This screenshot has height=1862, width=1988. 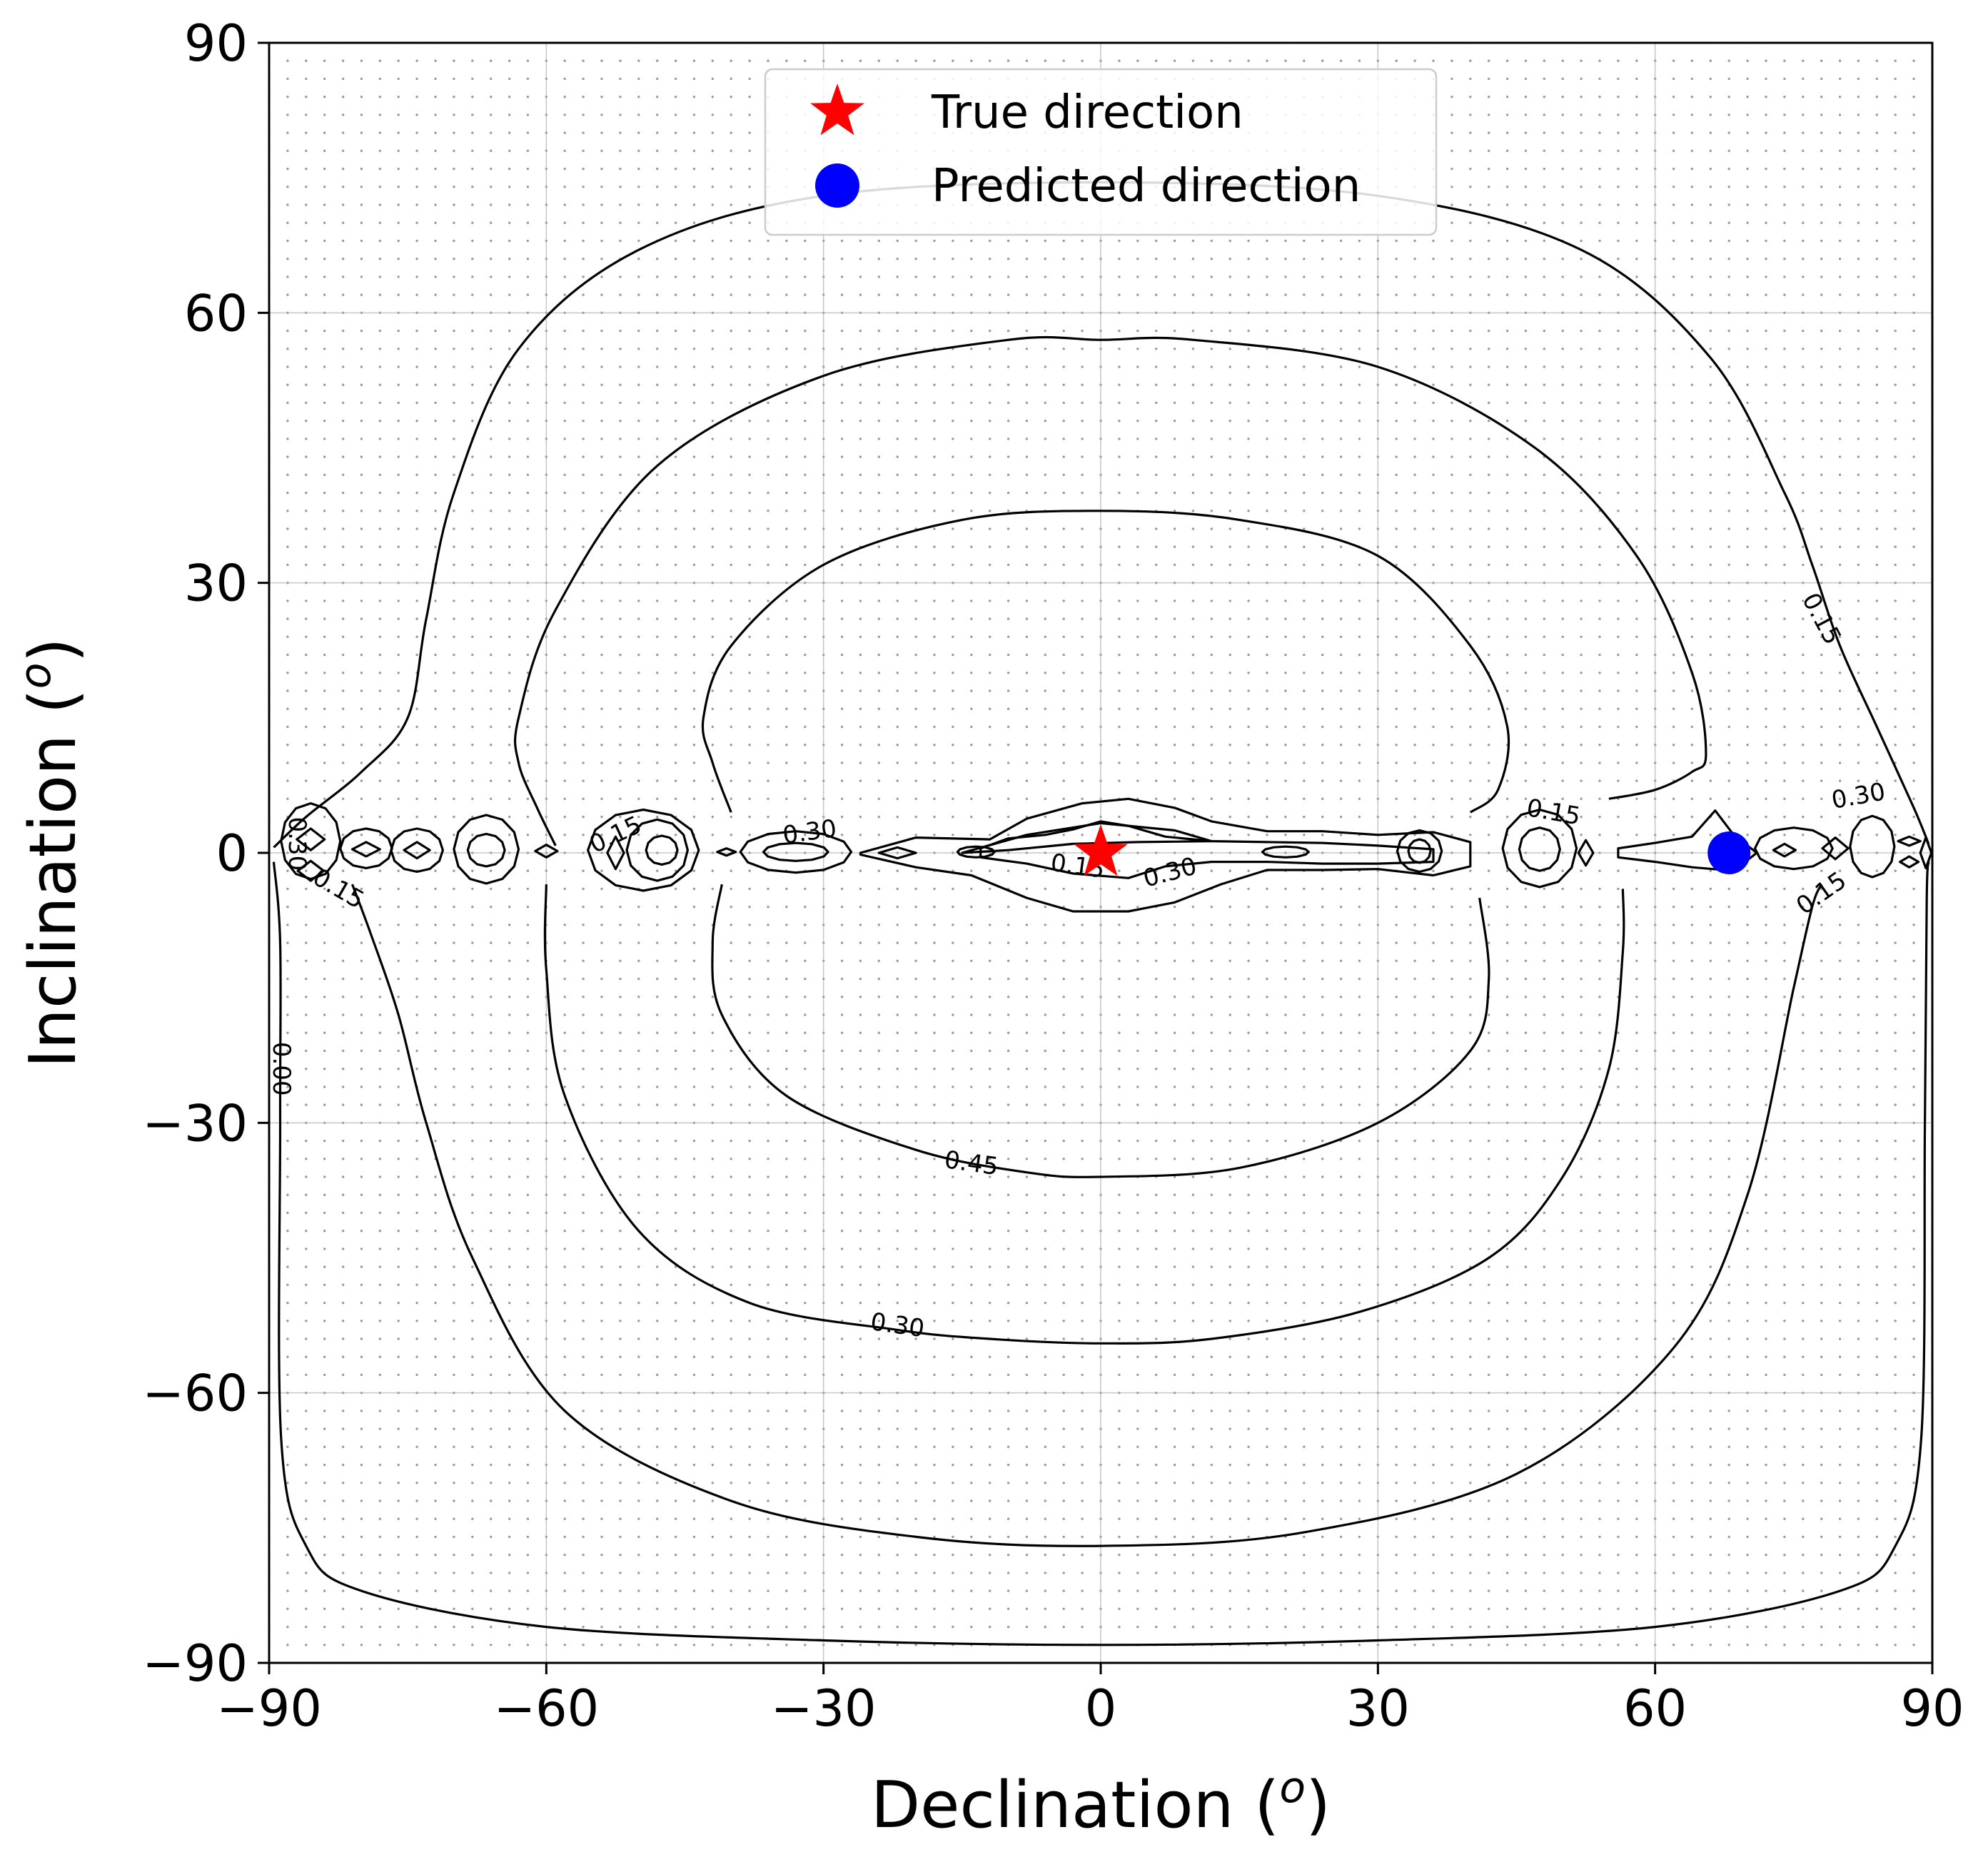 I want to click on x-tick-label: 0, so click(x=1101, y=1708).